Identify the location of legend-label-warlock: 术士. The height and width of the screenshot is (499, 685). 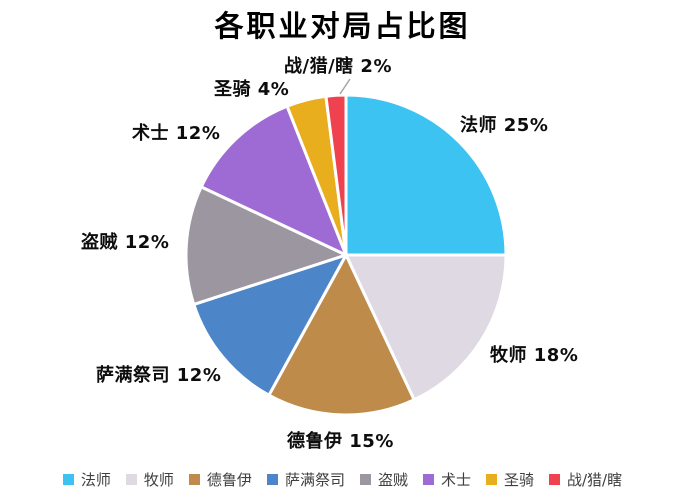
(455, 479).